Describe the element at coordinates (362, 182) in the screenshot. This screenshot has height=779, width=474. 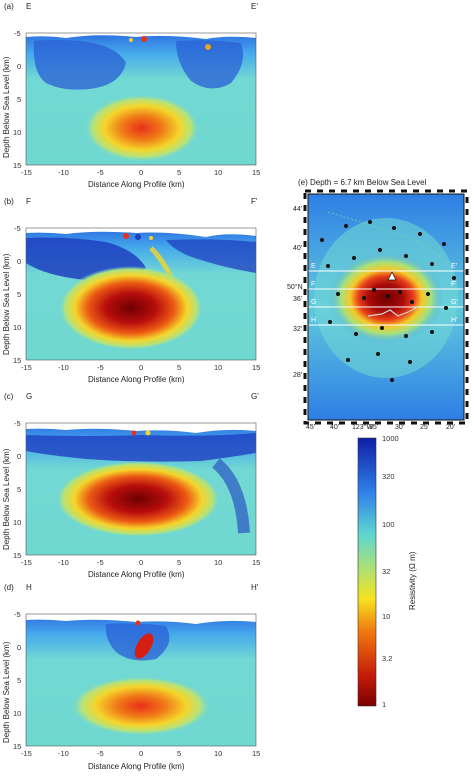
I see `map-title: (e) Depth = 6.7 km Below Sea Level` at that location.